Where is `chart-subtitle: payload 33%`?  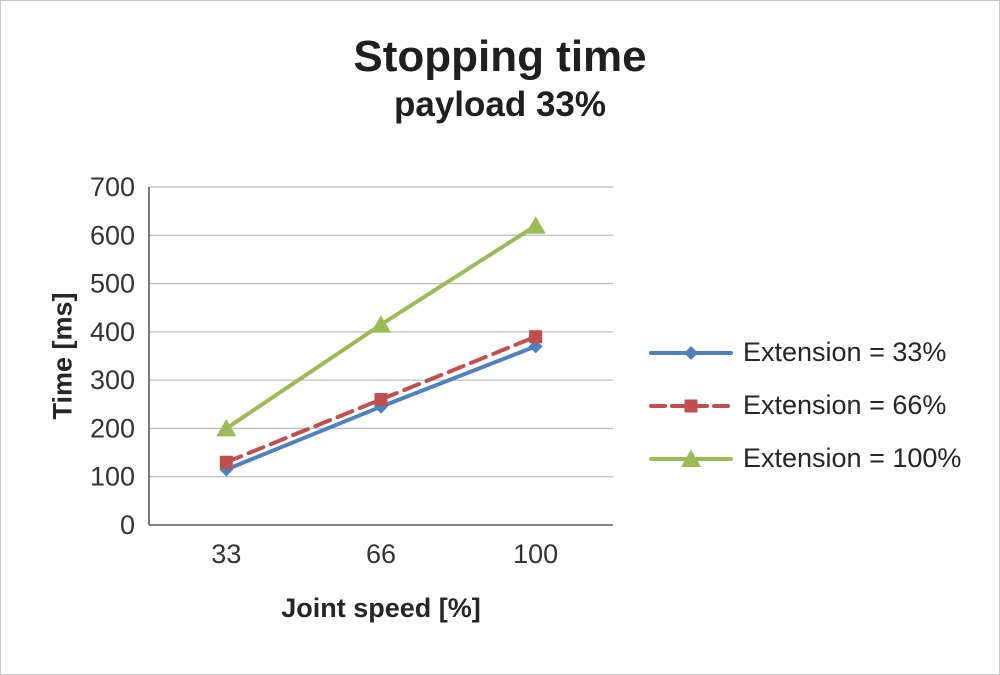
chart-subtitle: payload 33% is located at coordinates (500, 104).